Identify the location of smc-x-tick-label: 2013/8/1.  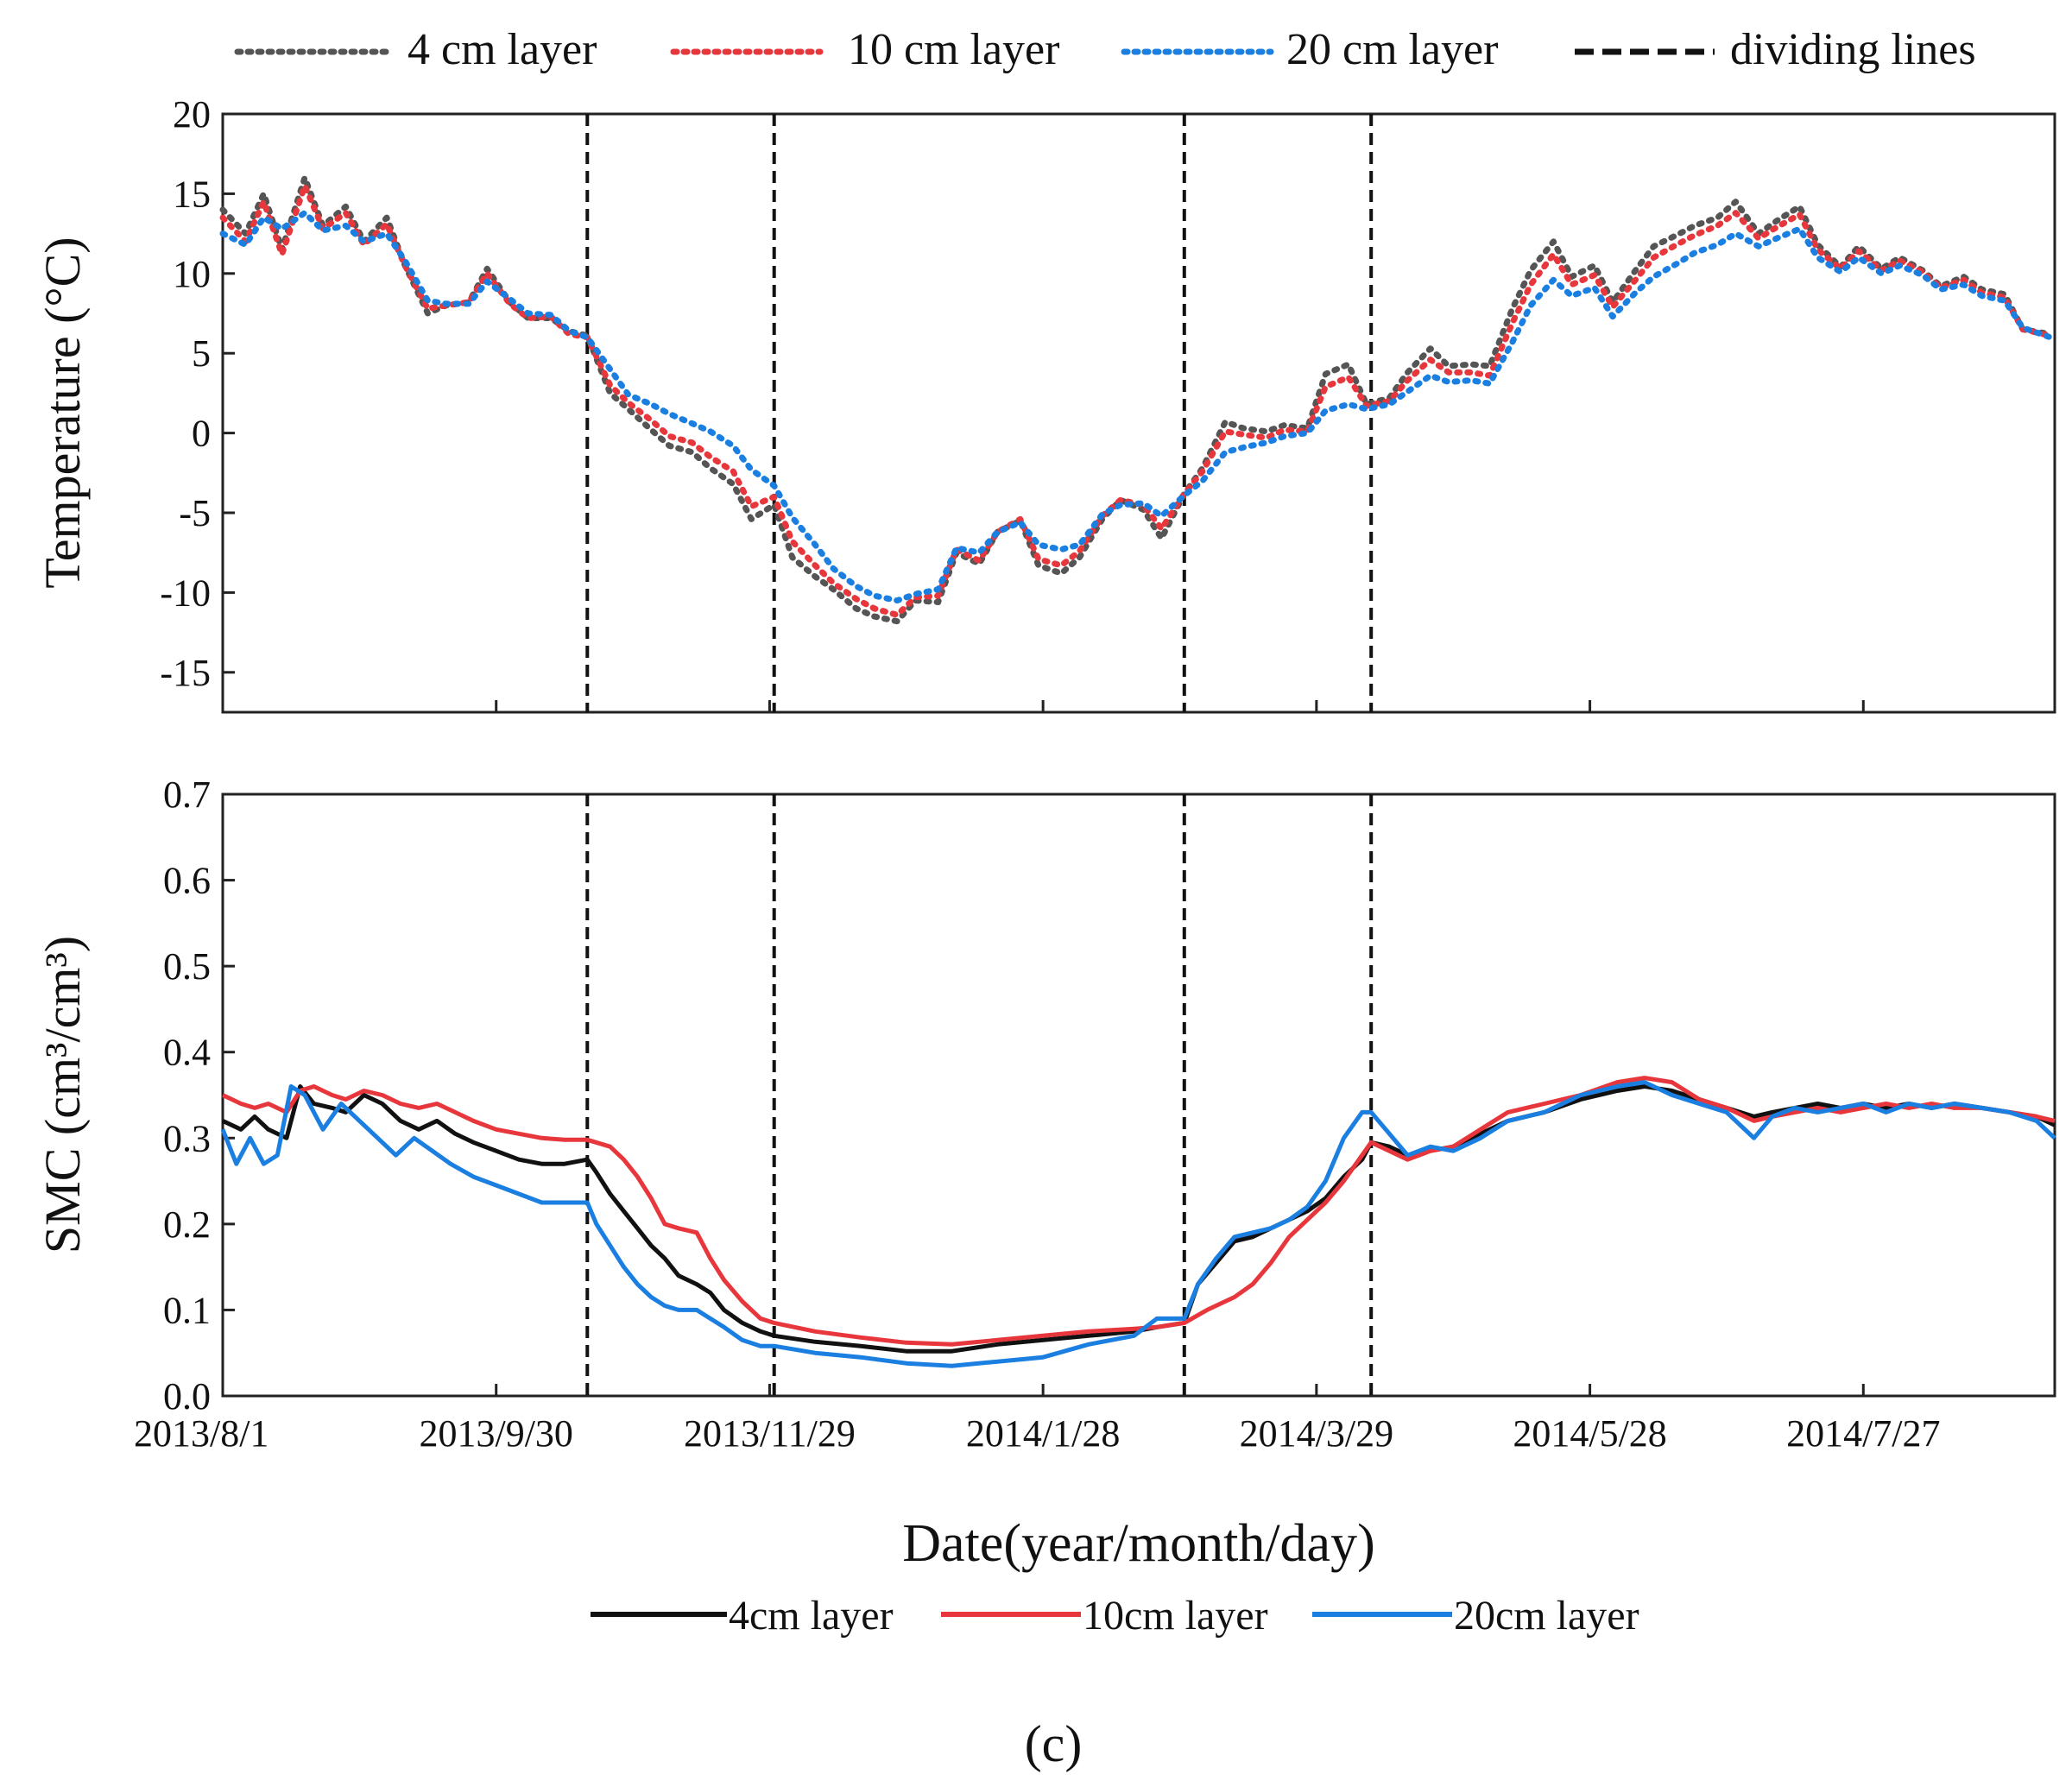
(201, 1434).